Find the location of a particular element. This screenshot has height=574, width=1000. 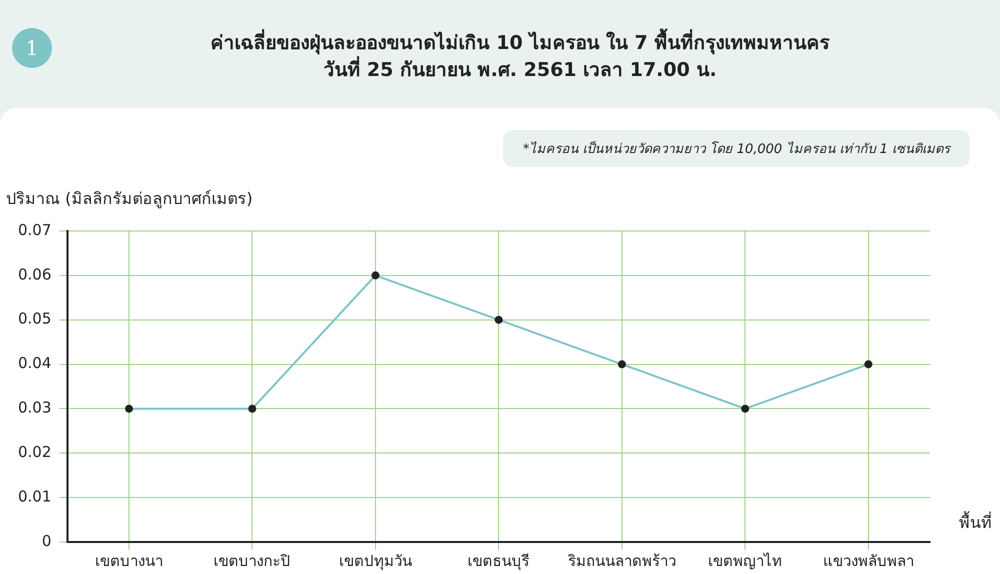

y-tick-label: 0 is located at coordinates (47, 541).